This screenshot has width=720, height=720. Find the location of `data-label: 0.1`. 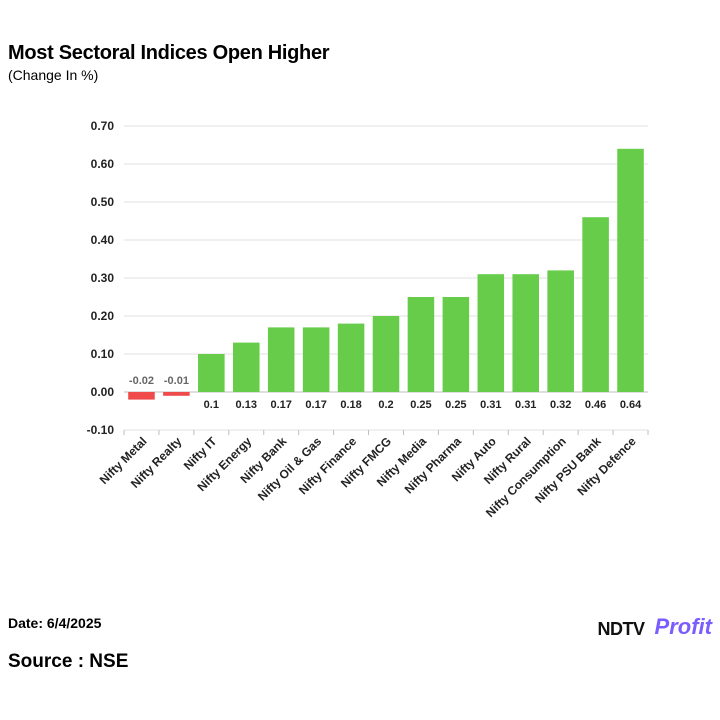

data-label: 0.1 is located at coordinates (211, 405).